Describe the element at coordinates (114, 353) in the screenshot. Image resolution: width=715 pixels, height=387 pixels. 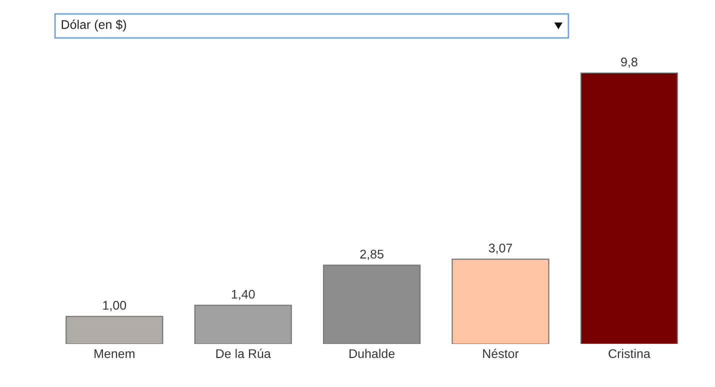
I see `x-tick-label: Menem` at that location.